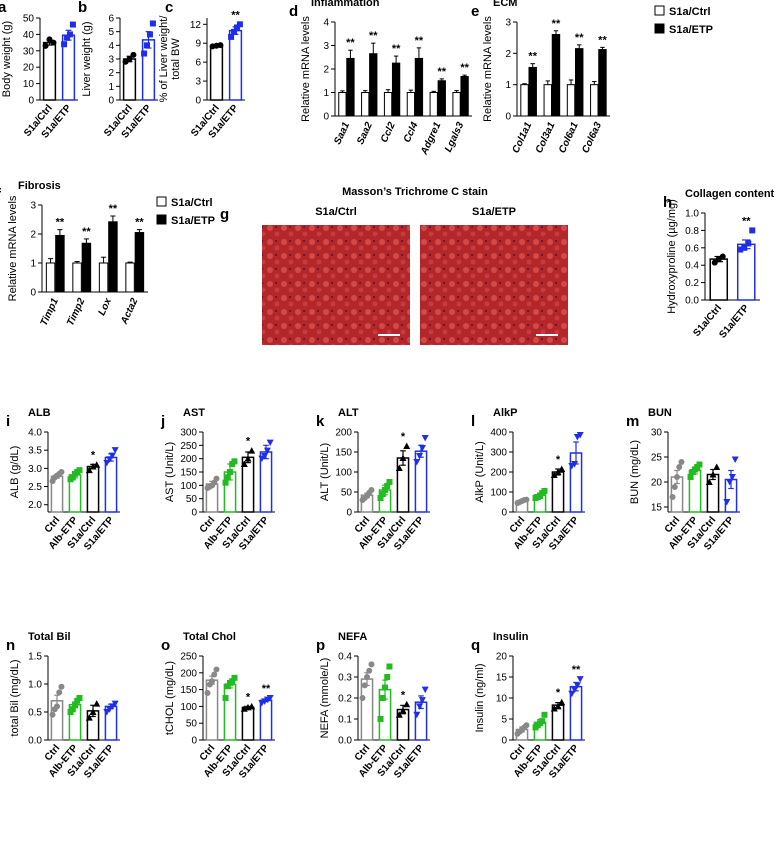 This screenshot has width=777, height=845. Describe the element at coordinates (105, 306) in the screenshot. I see `x-tick-label: Lox` at that location.